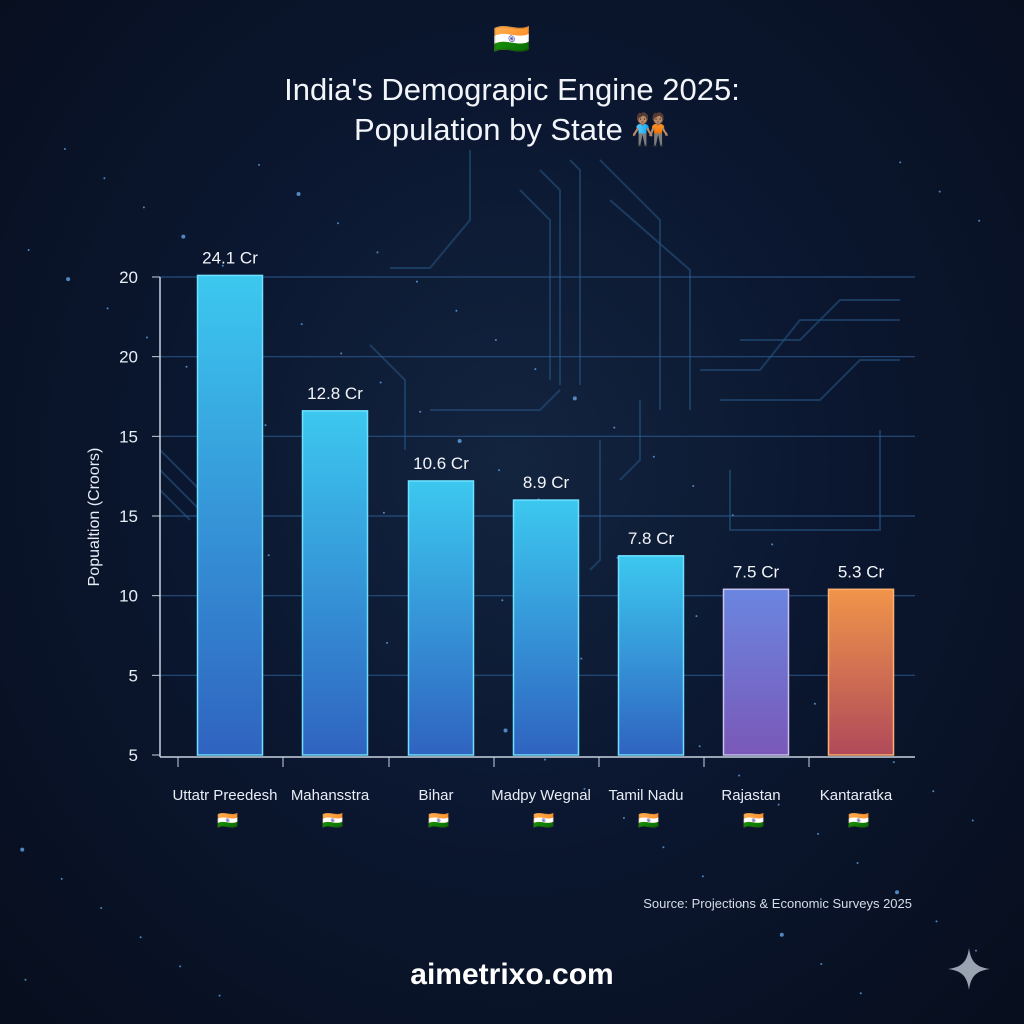 The width and height of the screenshot is (1024, 1024). I want to click on x-tick-label: Mahansstra, so click(330, 795).